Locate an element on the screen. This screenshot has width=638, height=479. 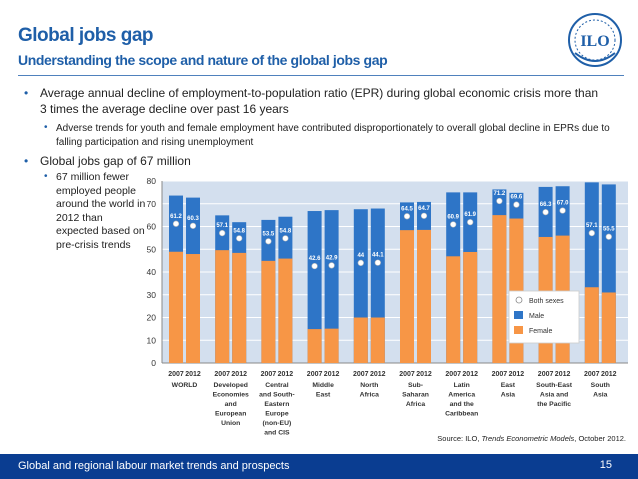
both-sexes-label: 61.2 is located at coordinates (176, 217).